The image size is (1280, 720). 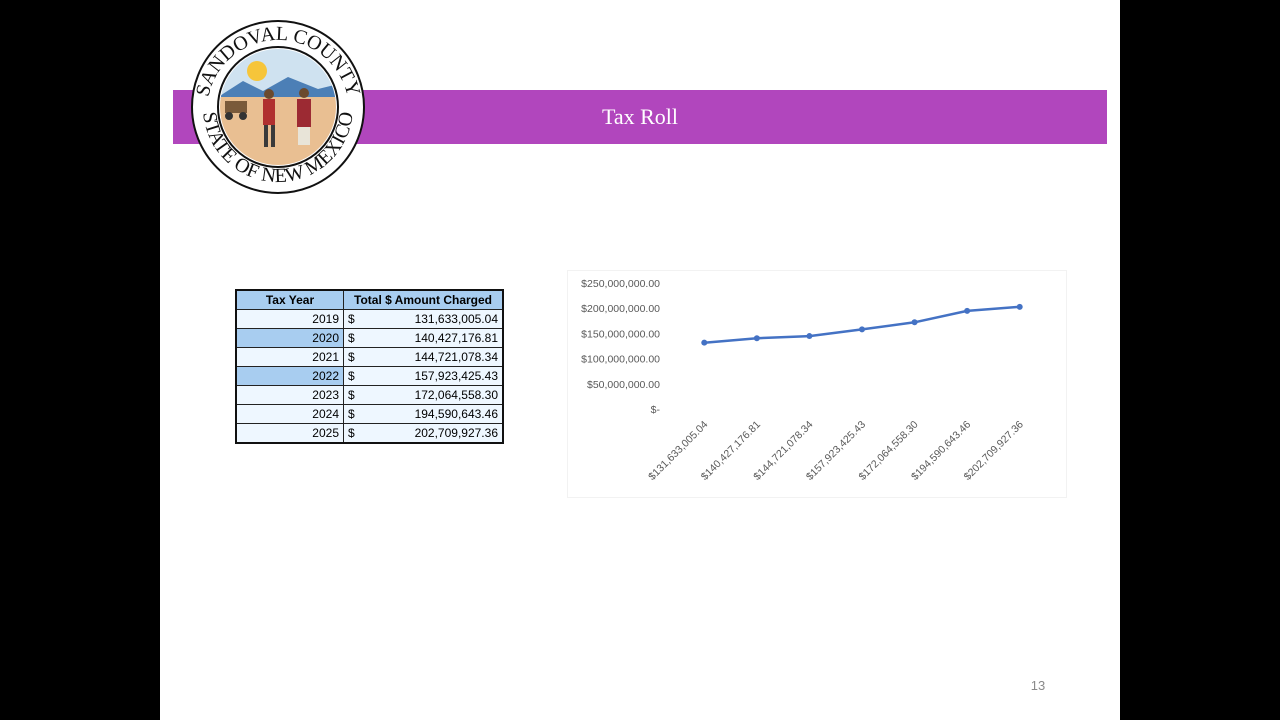 I want to click on table-row: 2025 $202,709,927.36, so click(x=369, y=433).